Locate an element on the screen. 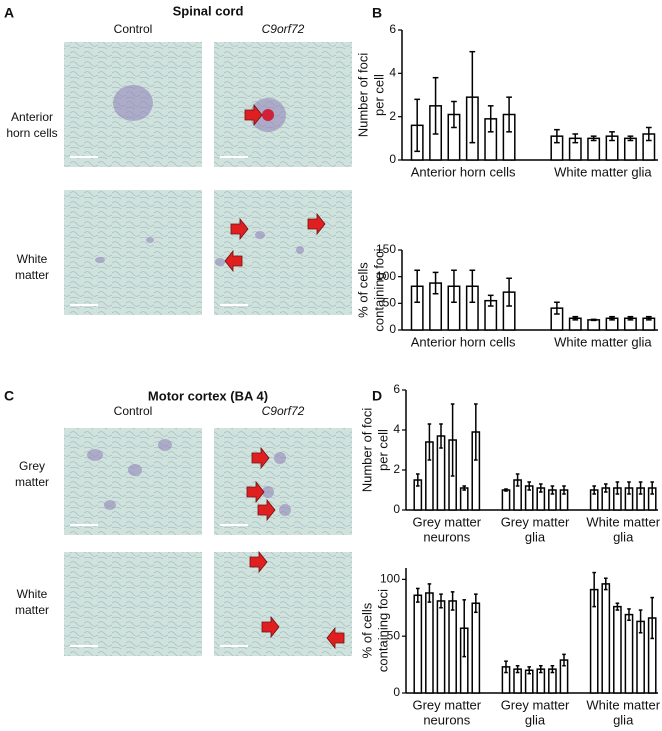  group-label: neurons is located at coordinates (446, 719).